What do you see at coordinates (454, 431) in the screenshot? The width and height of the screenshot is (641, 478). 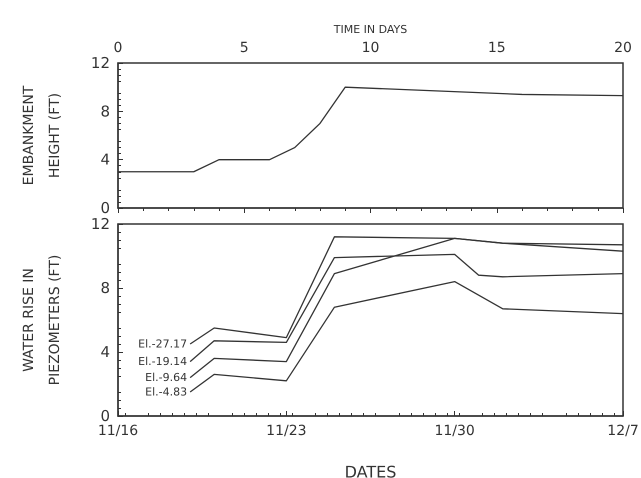 I see `x-tick-label: 11/30` at bounding box center [454, 431].